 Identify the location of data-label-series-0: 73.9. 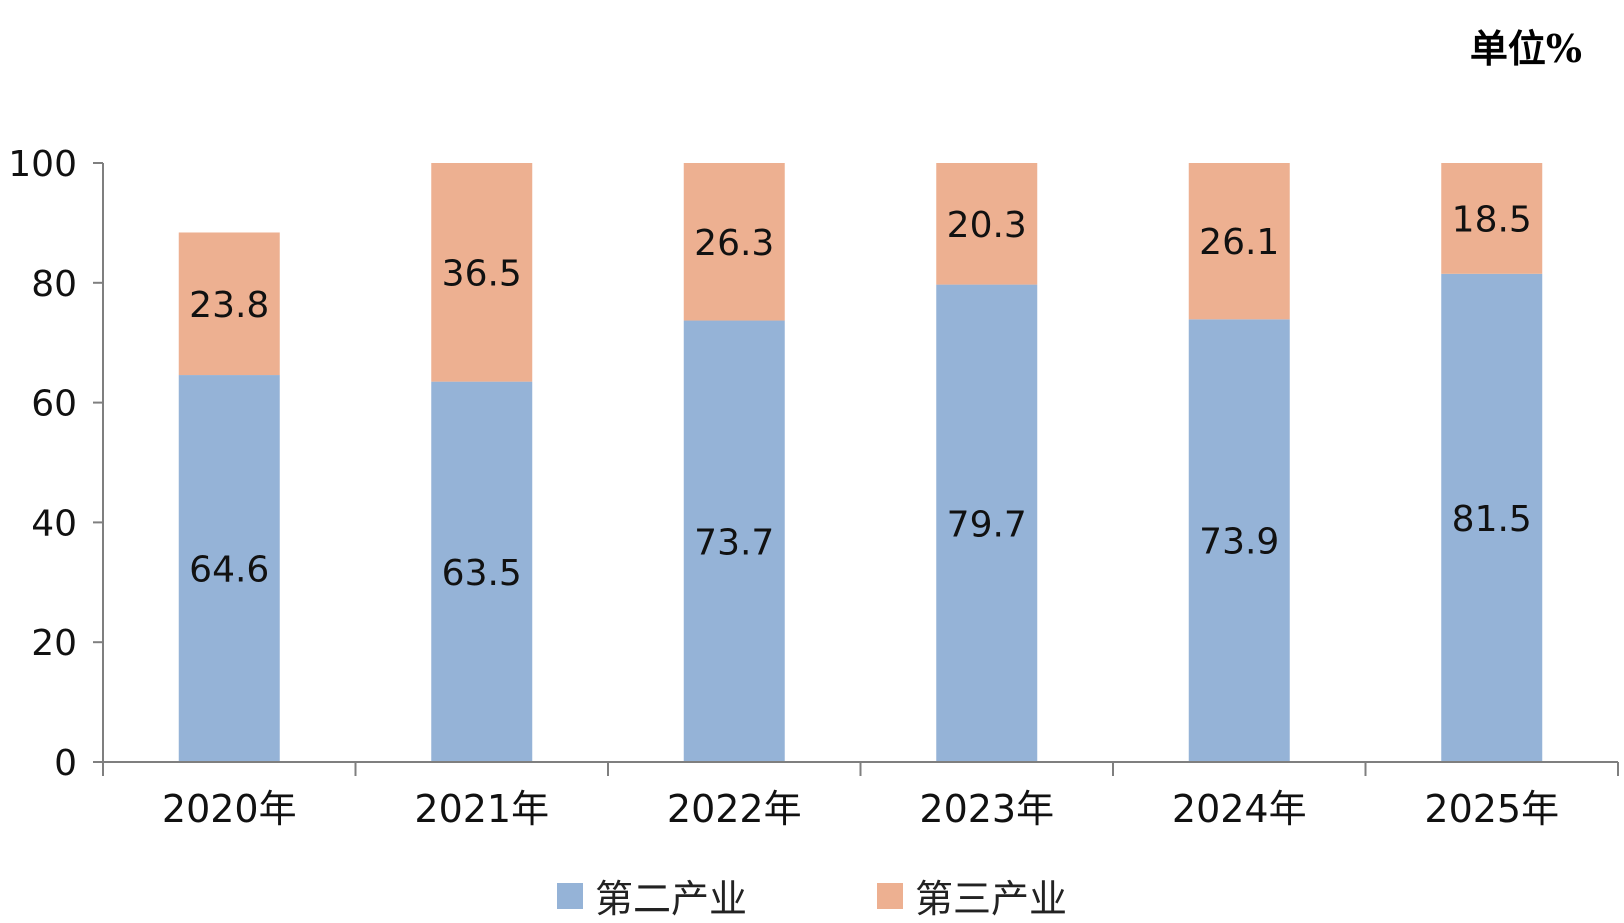
(1239, 542).